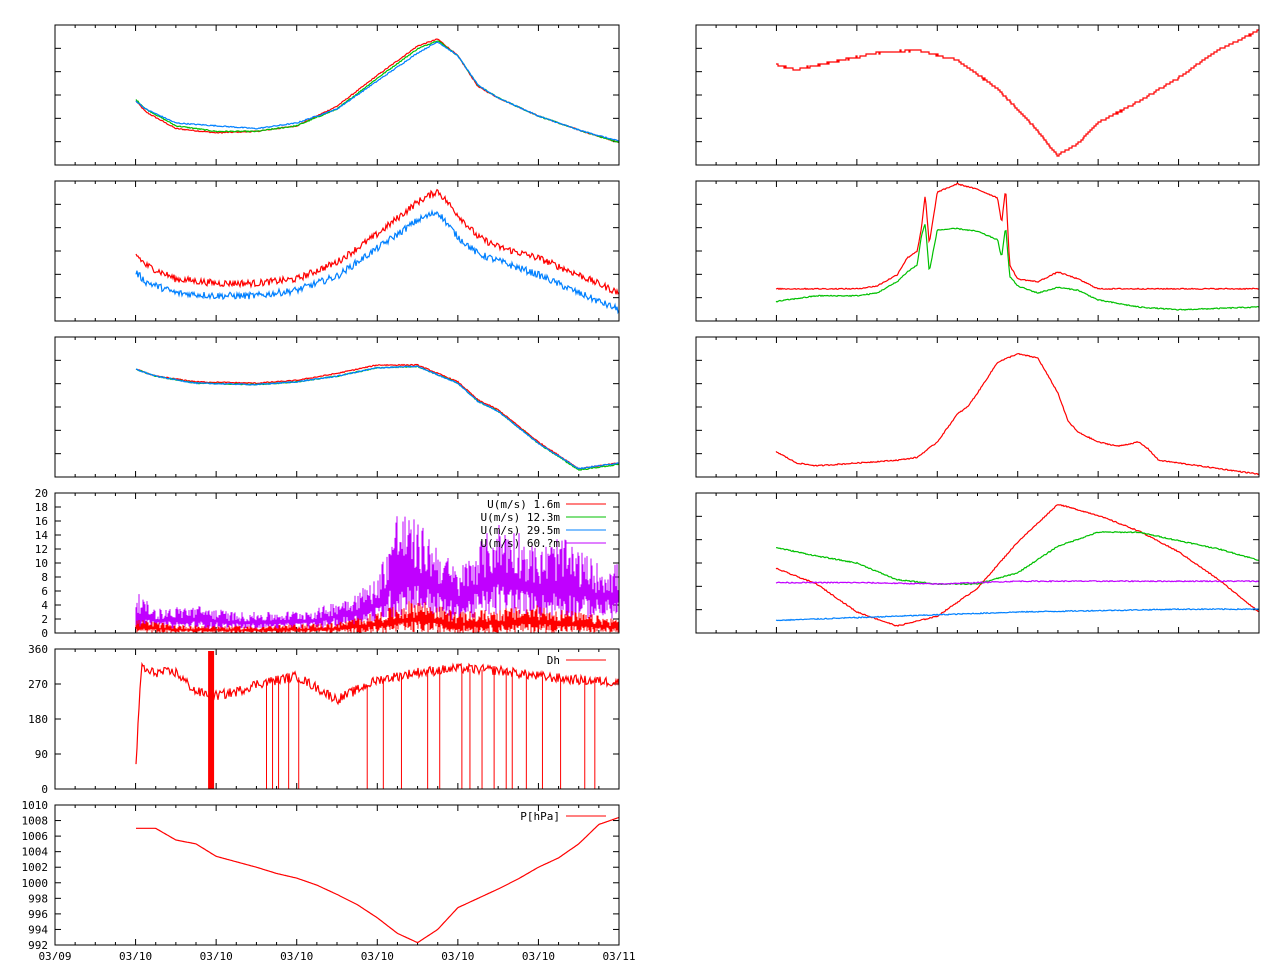 This screenshot has height=964, width=1280. What do you see at coordinates (44, 789) in the screenshot?
I see `y-tick-label-left-5-dir: 0` at bounding box center [44, 789].